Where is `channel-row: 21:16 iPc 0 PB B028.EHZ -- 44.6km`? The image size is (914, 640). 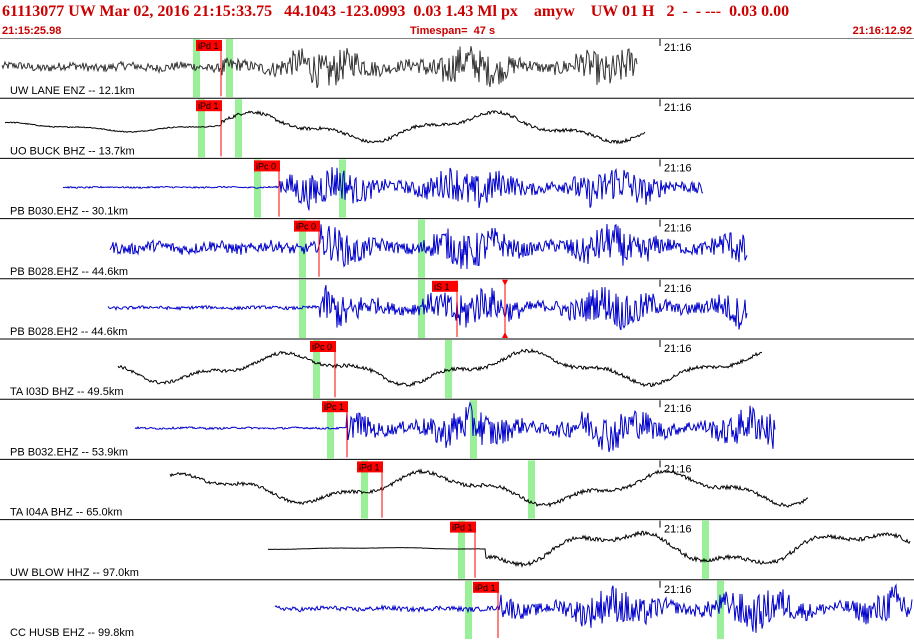 channel-row: 21:16 iPc 0 PB B028.EHZ -- 44.6km is located at coordinates (457, 248).